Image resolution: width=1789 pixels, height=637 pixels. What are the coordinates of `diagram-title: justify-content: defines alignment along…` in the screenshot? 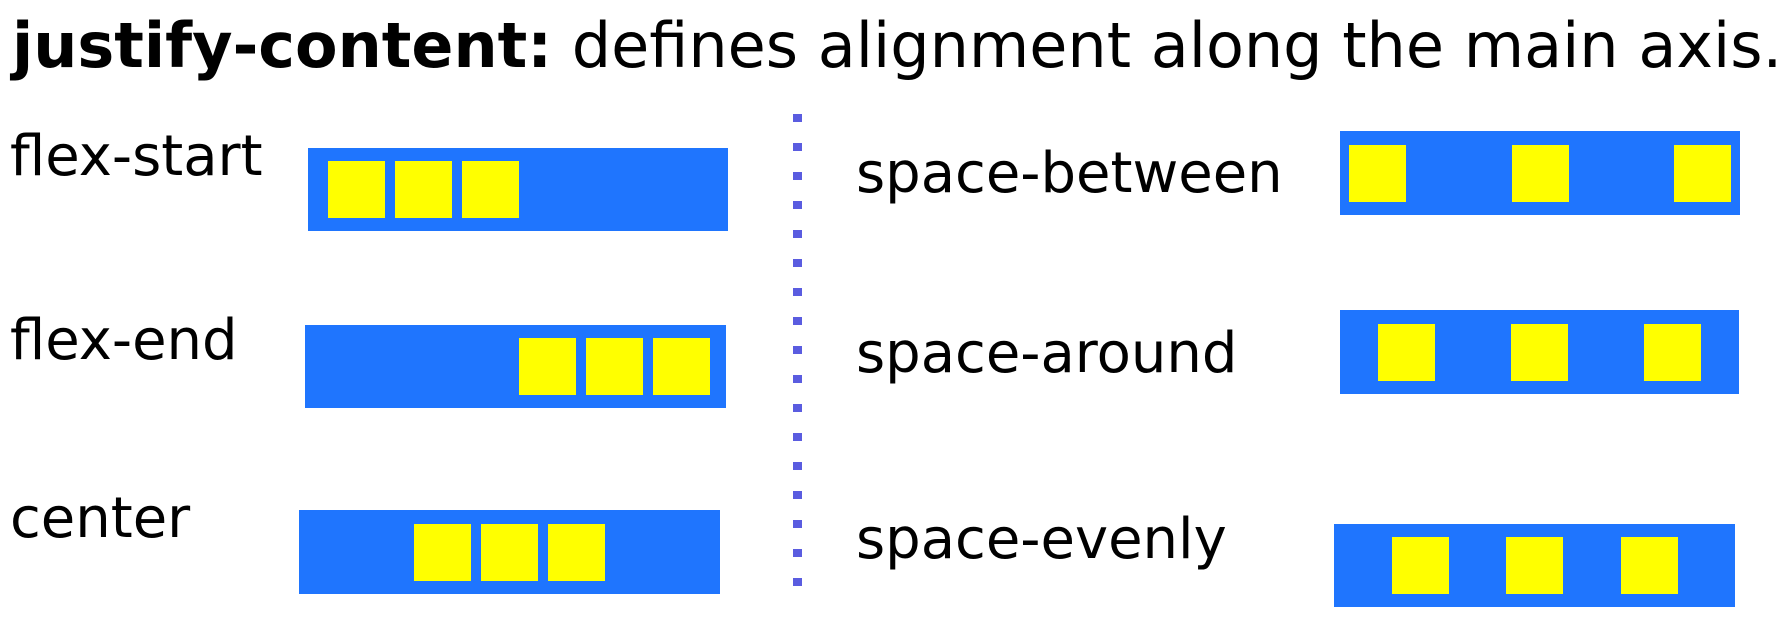 It's located at (897, 46).